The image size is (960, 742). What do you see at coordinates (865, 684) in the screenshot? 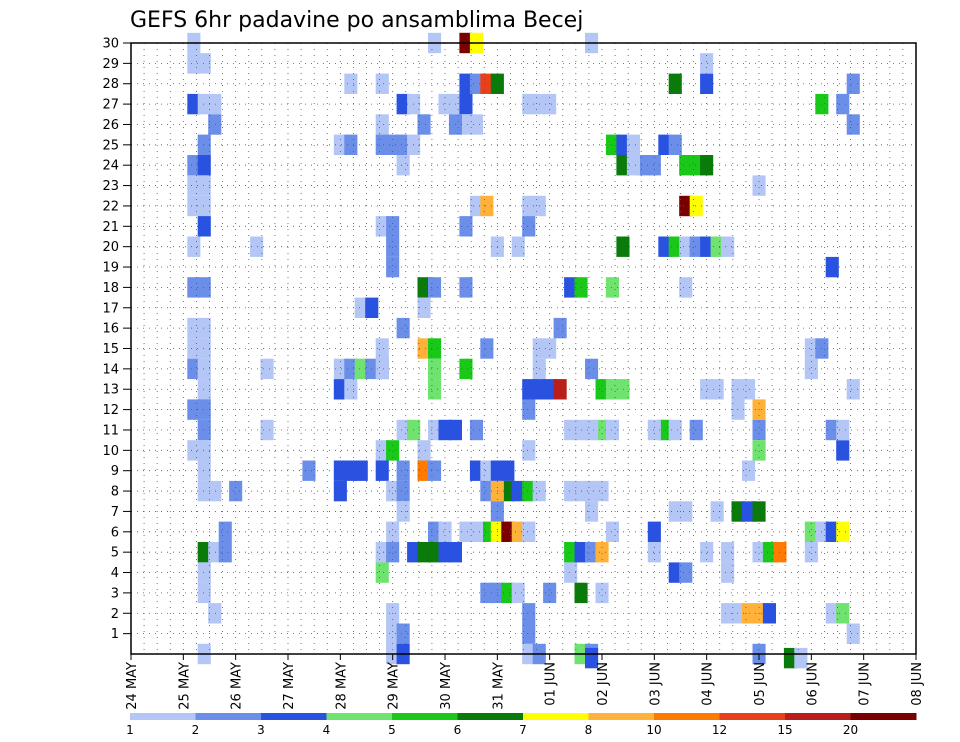
I see `x-tick-label: 07 JUN` at bounding box center [865, 684].